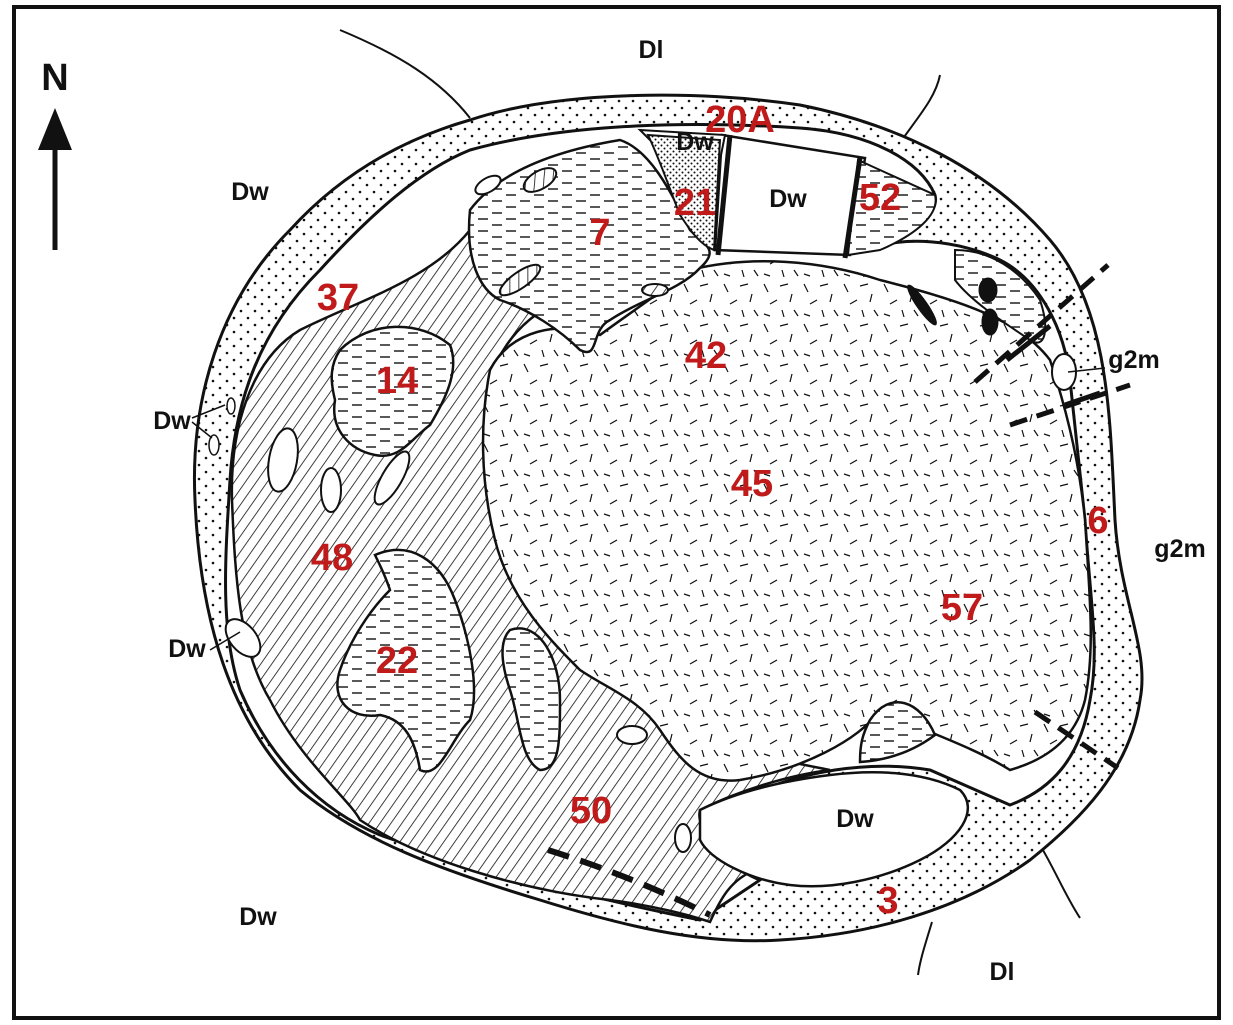  What do you see at coordinates (1179, 549) in the screenshot?
I see `unit-label-g2m-east: g2m` at bounding box center [1179, 549].